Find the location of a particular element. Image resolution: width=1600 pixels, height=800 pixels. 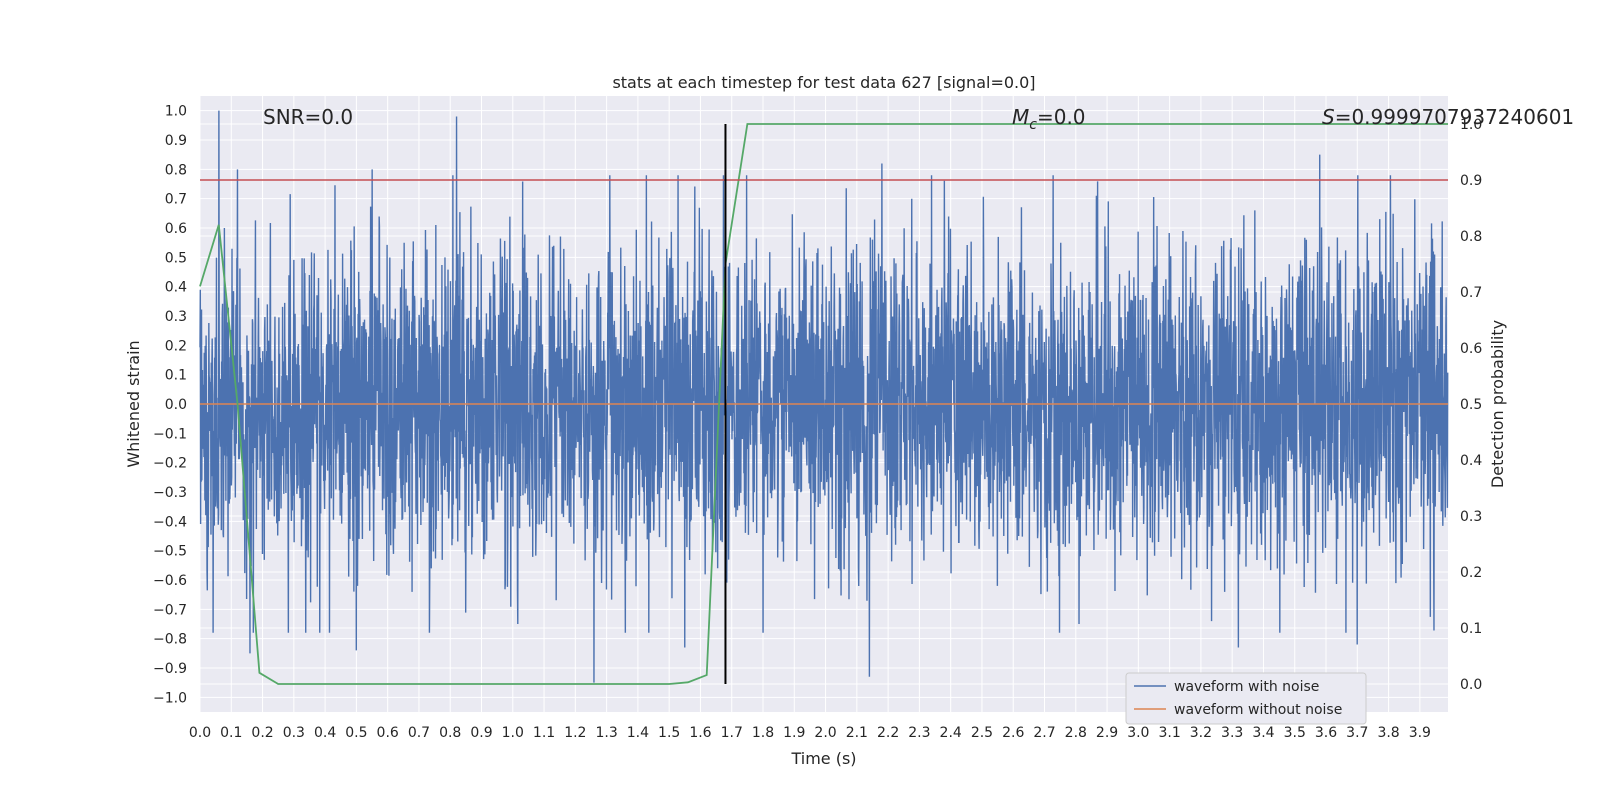

y-tick-label: 0.8 is located at coordinates (176, 170).